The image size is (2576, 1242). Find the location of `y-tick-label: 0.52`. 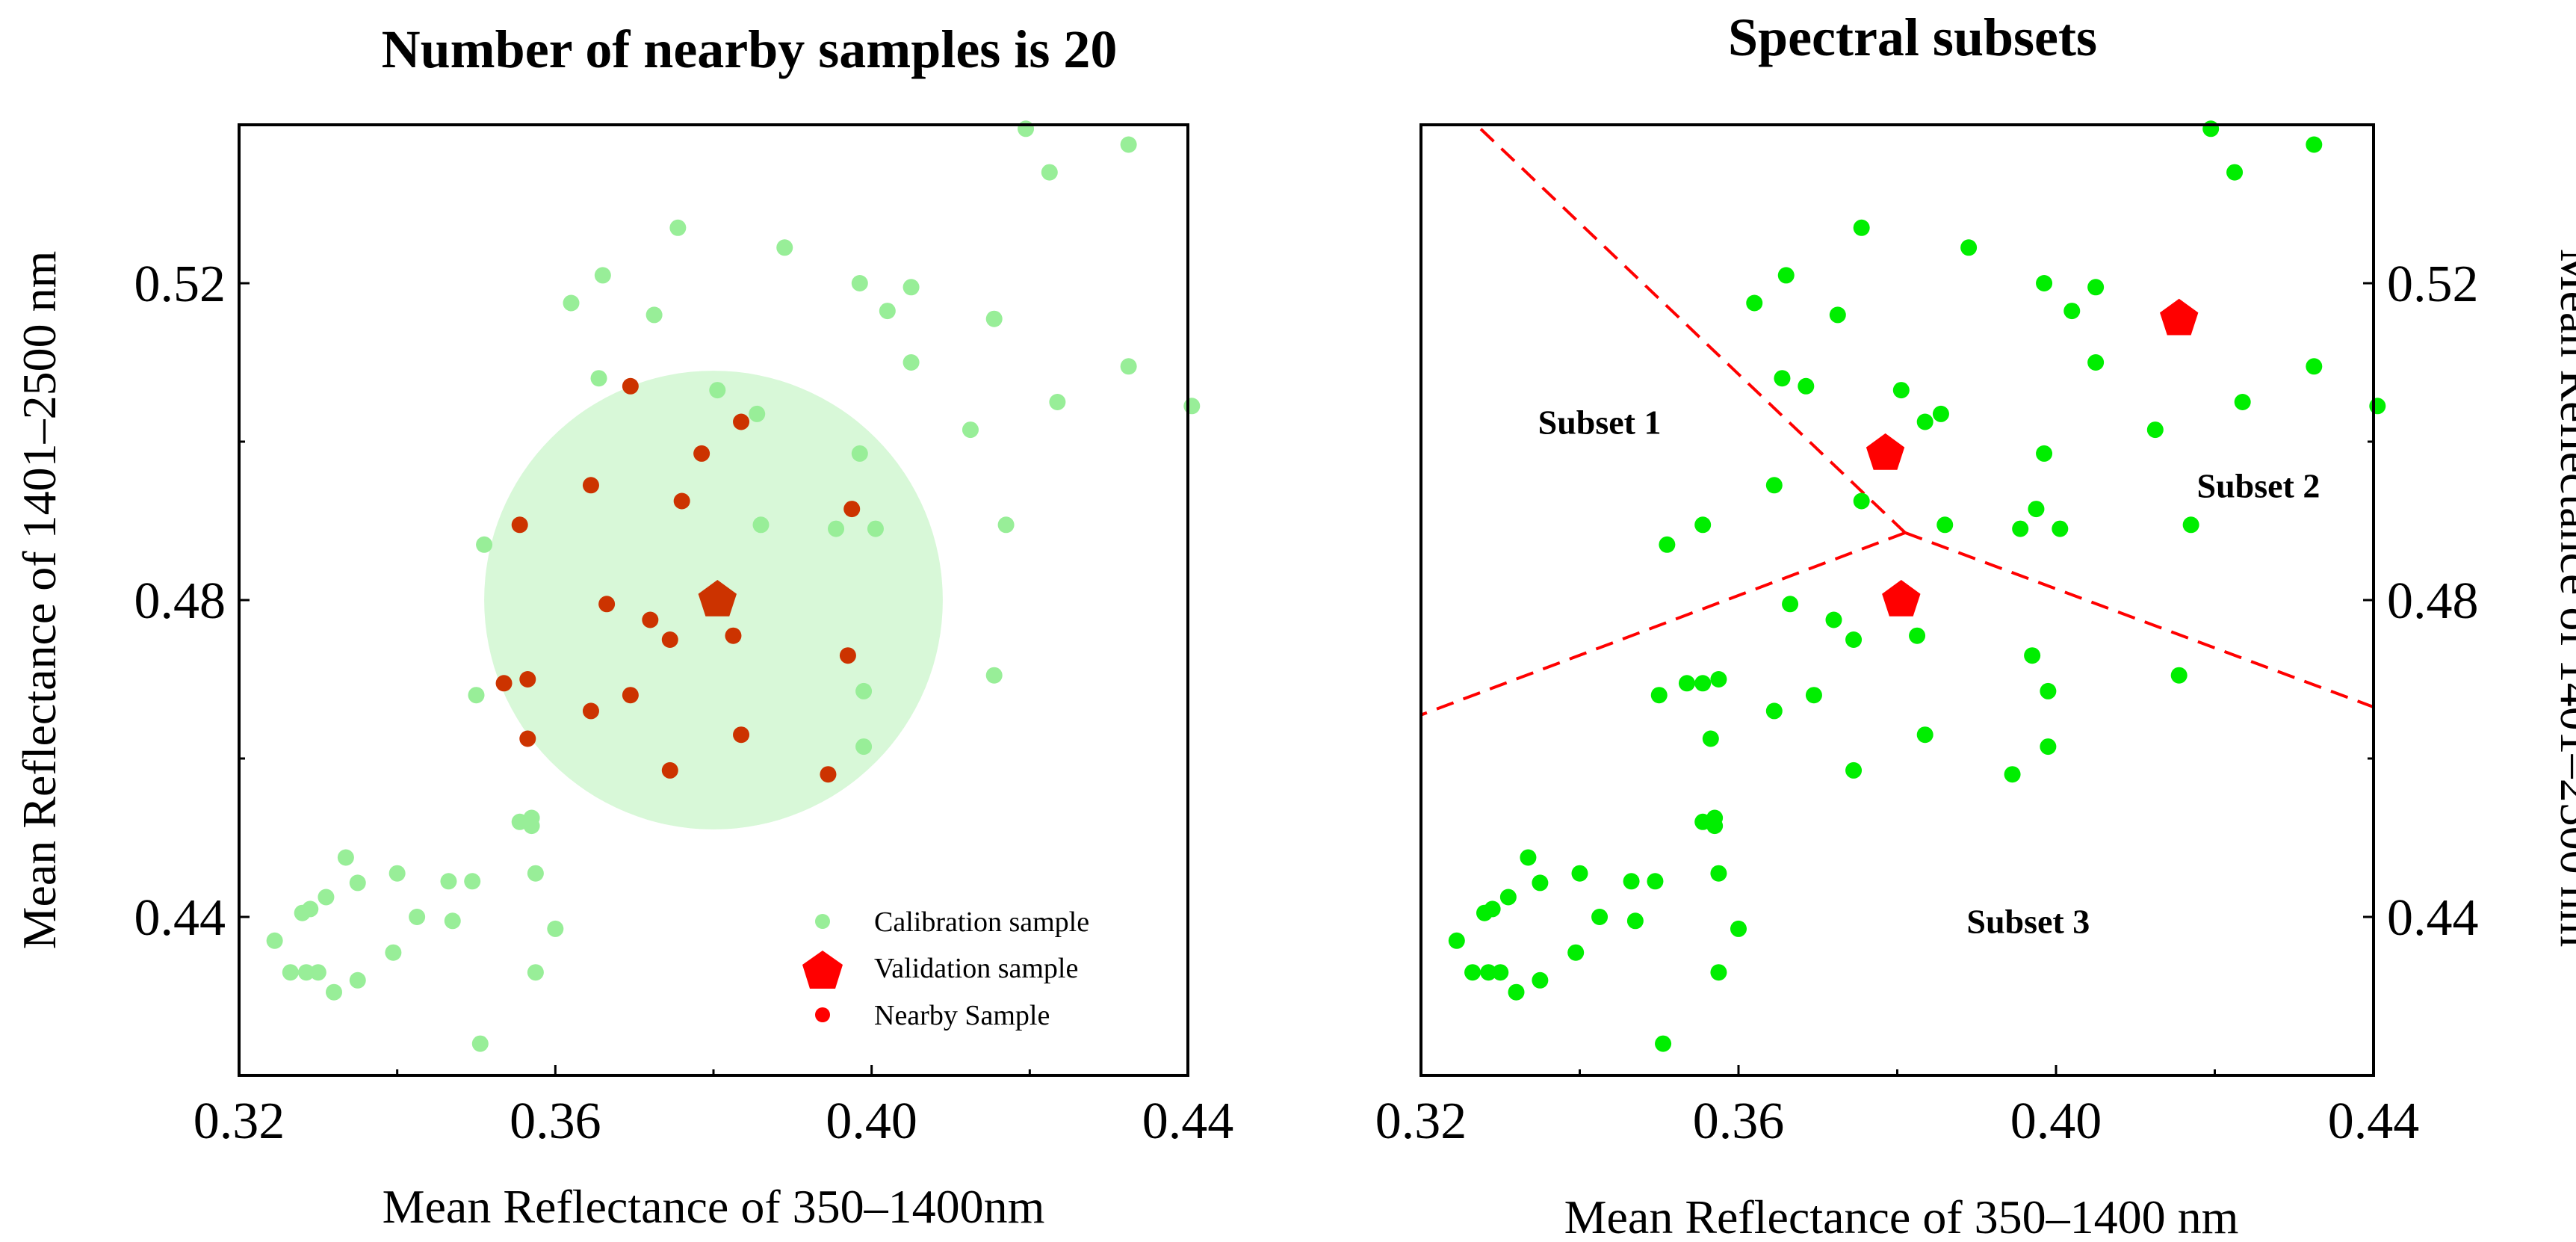

y-tick-label: 0.52 is located at coordinates (2433, 284).